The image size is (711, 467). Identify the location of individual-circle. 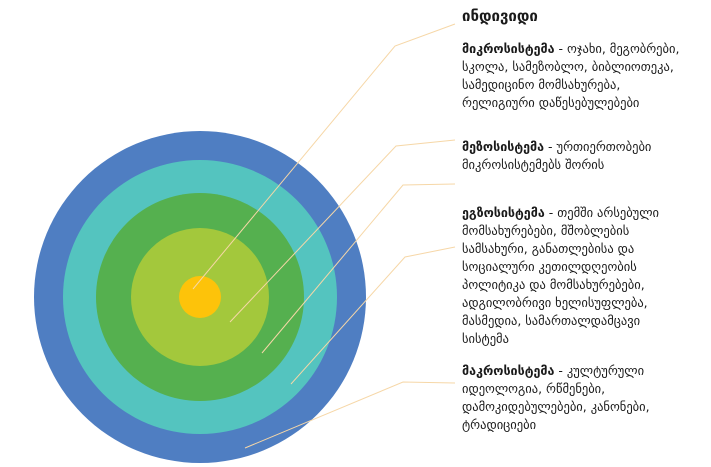
(200, 297).